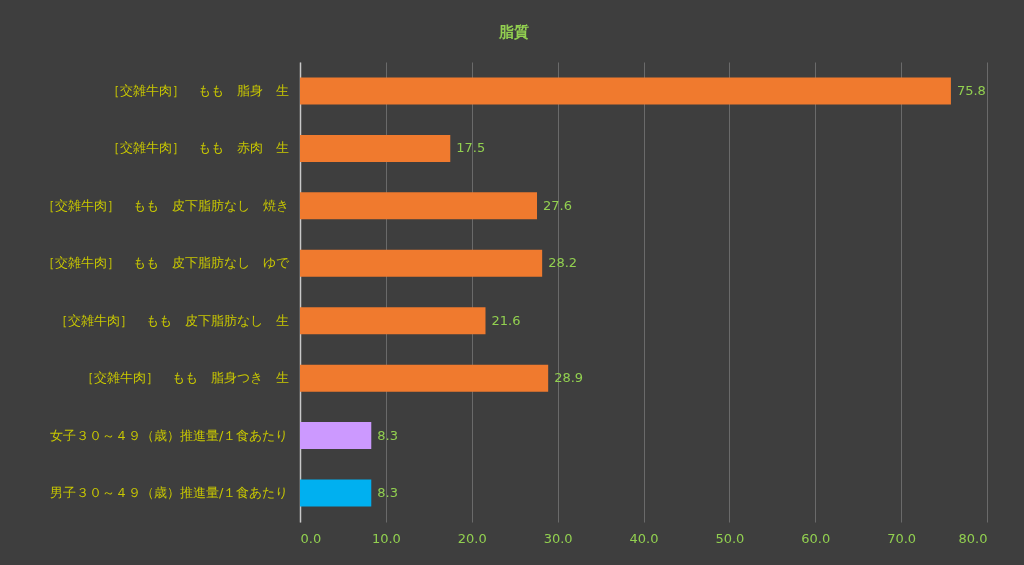 This screenshot has width=1024, height=565. What do you see at coordinates (730, 538) in the screenshot?
I see `x-tick-label: 50.0` at bounding box center [730, 538].